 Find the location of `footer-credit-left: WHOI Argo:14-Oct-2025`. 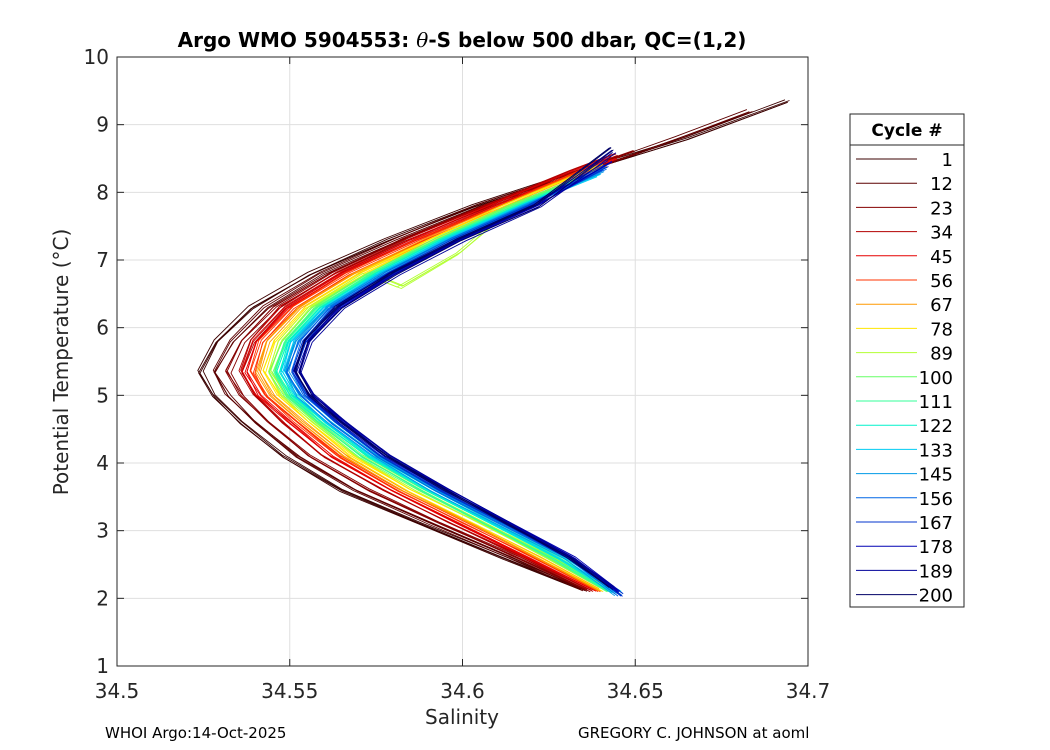

footer-credit-left: WHOI Argo:14-Oct-2025 is located at coordinates (196, 733).